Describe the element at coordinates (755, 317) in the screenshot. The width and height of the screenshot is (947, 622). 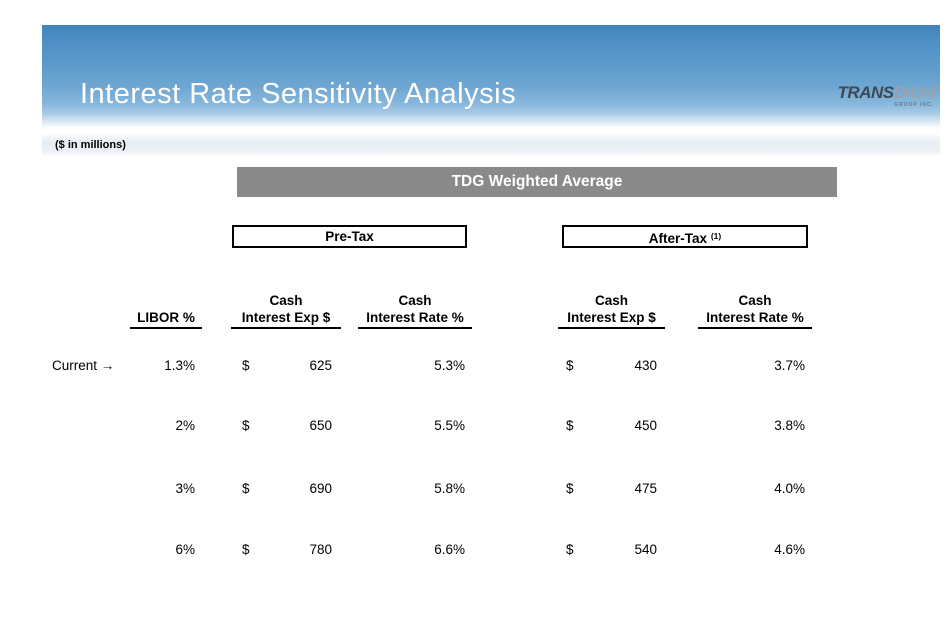
I see `aftertax-interest-rate-label: Interest Rate %` at that location.